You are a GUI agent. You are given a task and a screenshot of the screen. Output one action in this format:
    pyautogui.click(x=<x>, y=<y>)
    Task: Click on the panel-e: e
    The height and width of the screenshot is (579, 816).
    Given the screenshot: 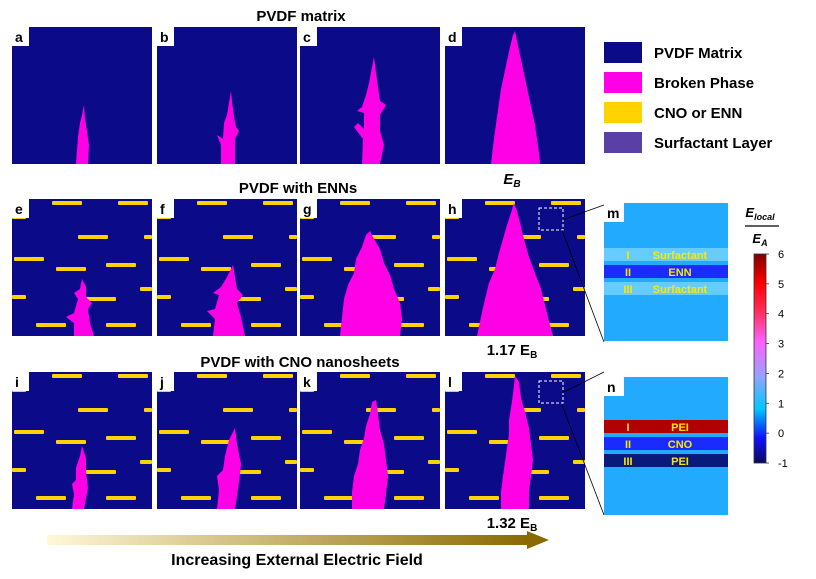 What is the action you would take?
    pyautogui.click(x=82, y=267)
    